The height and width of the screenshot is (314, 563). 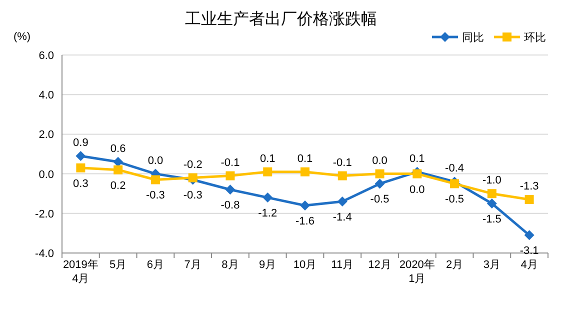 What do you see at coordinates (473, 37) in the screenshot?
I see `legend-label: 同比` at bounding box center [473, 37].